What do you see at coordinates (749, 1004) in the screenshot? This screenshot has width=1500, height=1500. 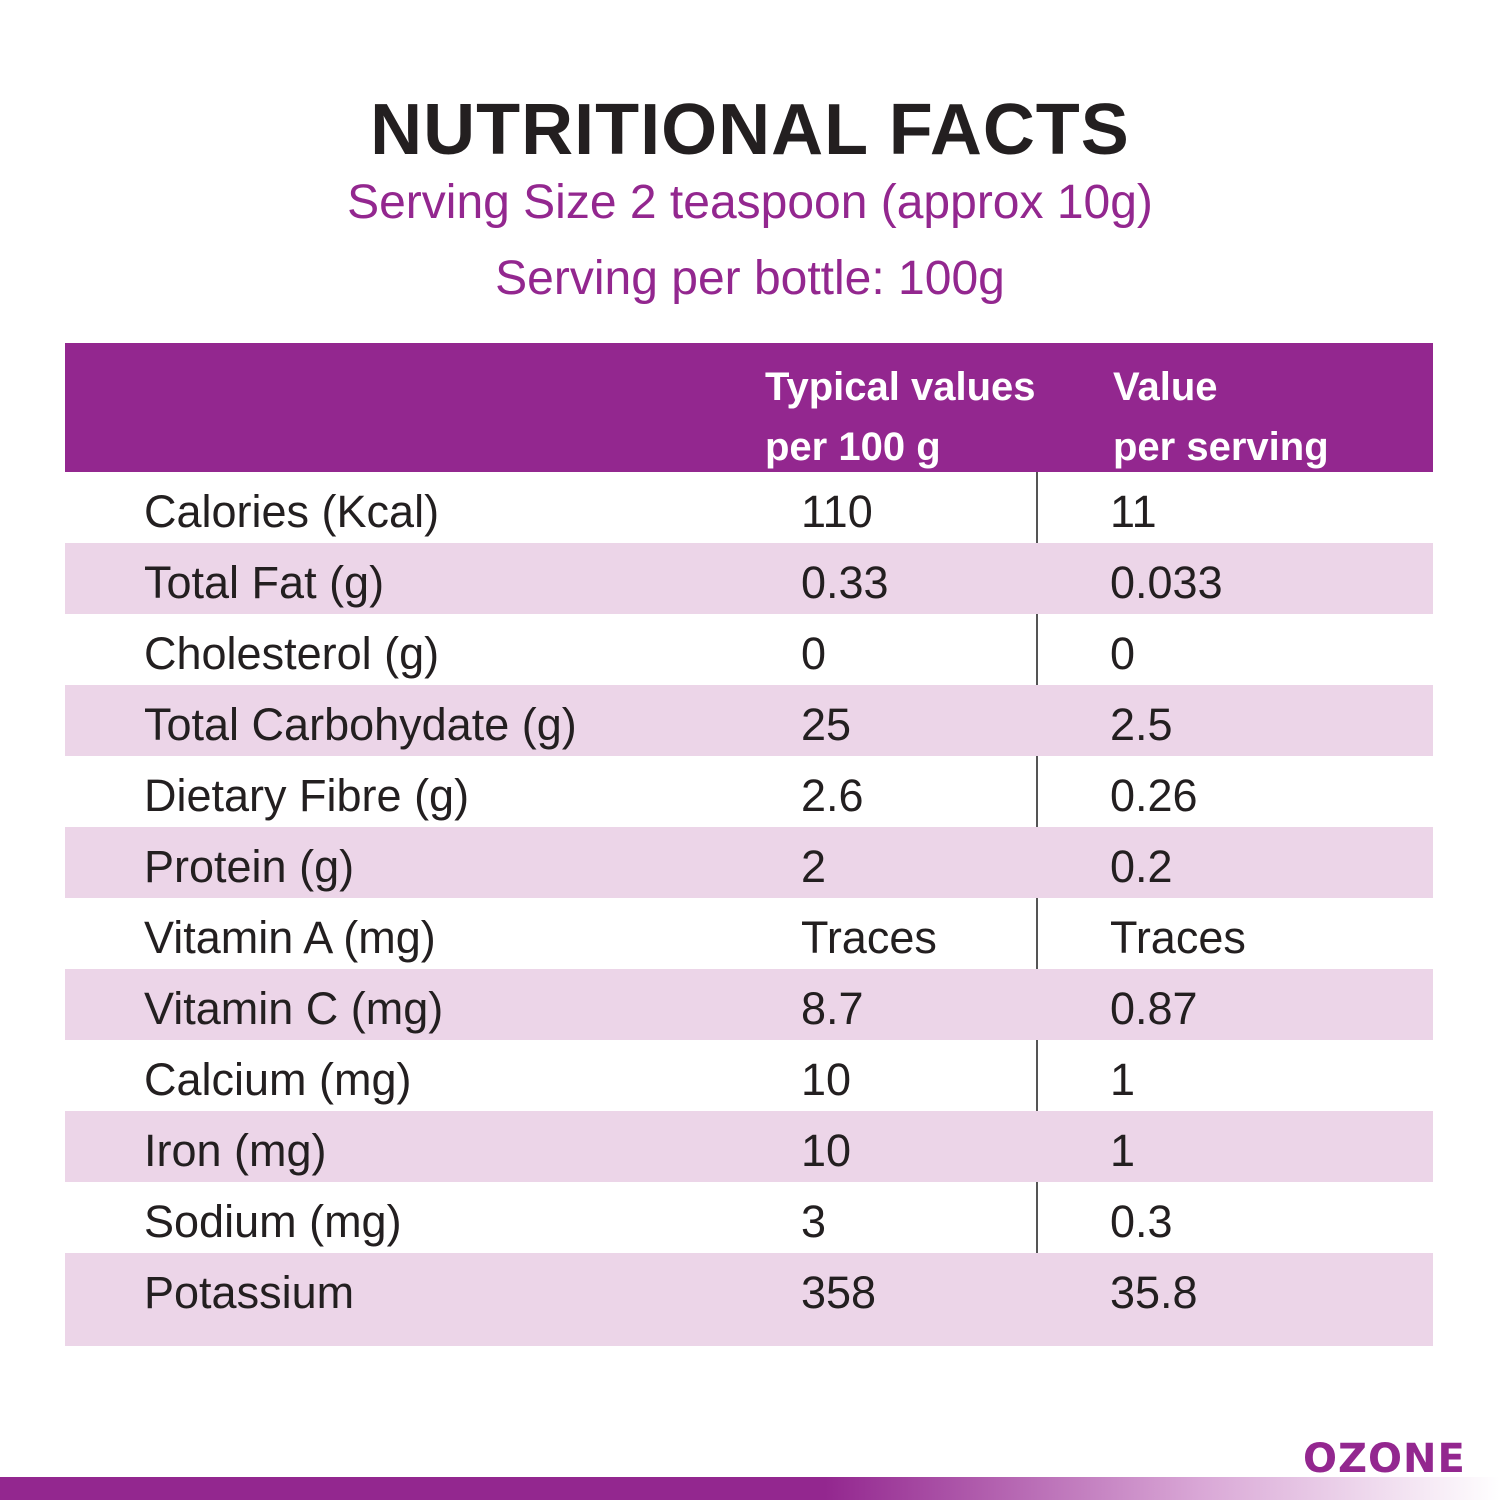 I see `table-row: Vitamin C (mg) 8.7 0.87` at bounding box center [749, 1004].